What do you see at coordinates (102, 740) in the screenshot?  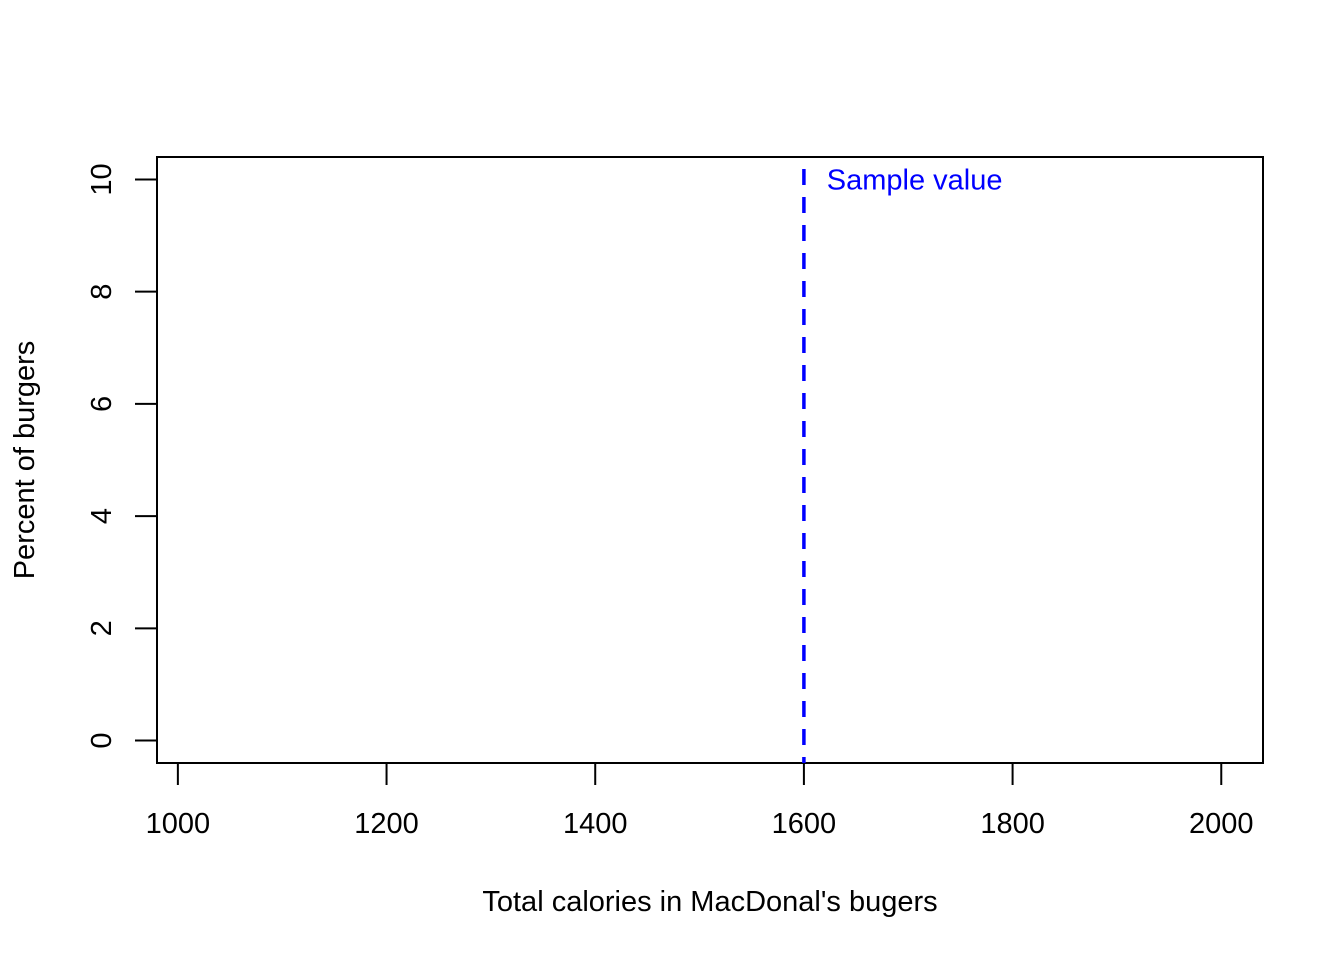 I see `y-tick-label: 0` at bounding box center [102, 740].